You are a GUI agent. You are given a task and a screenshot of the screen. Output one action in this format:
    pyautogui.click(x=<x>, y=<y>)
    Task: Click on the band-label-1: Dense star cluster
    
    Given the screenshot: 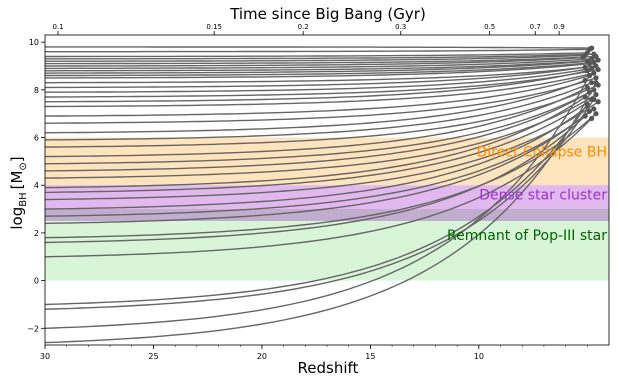 What is the action you would take?
    pyautogui.click(x=543, y=196)
    